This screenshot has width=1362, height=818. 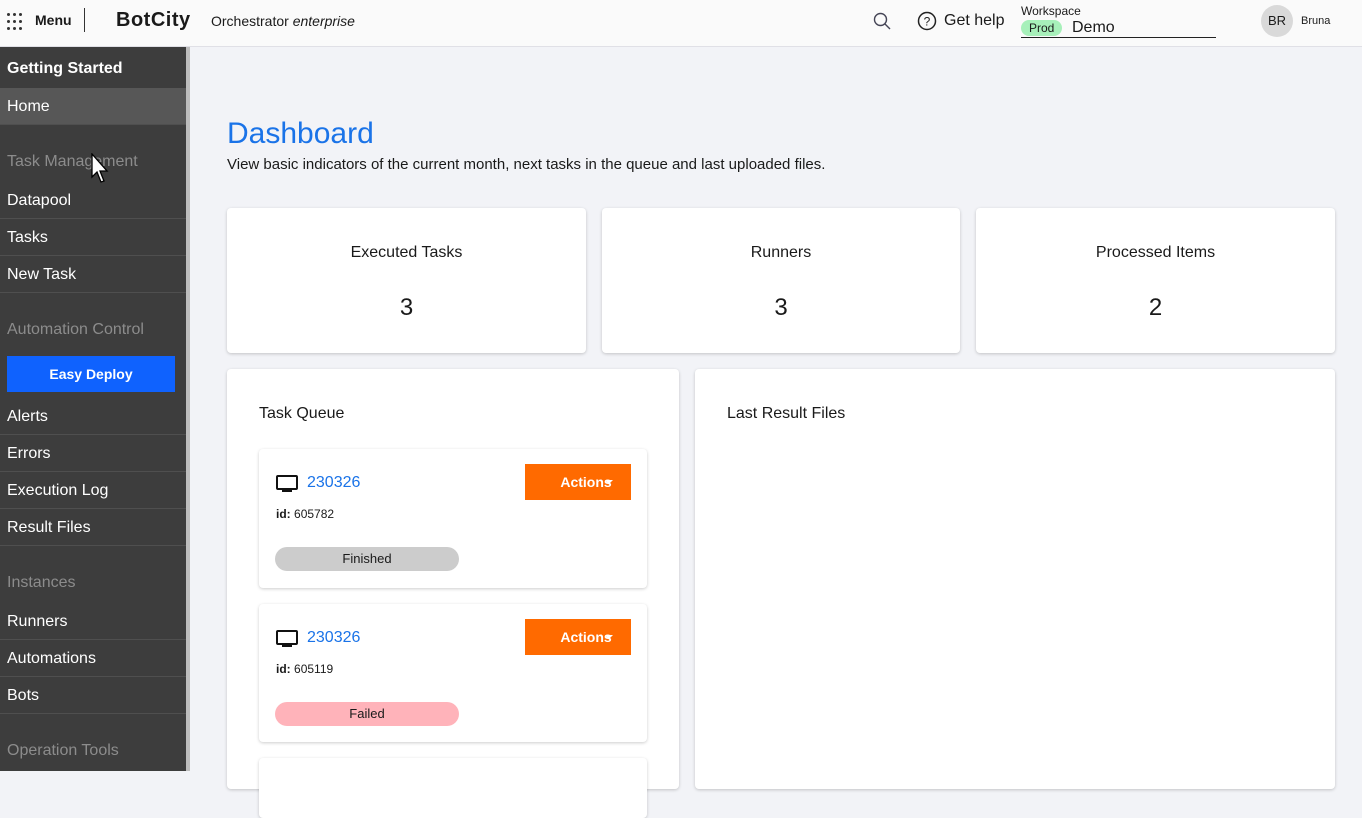 I want to click on user-name: Bruna, so click(x=1316, y=21).